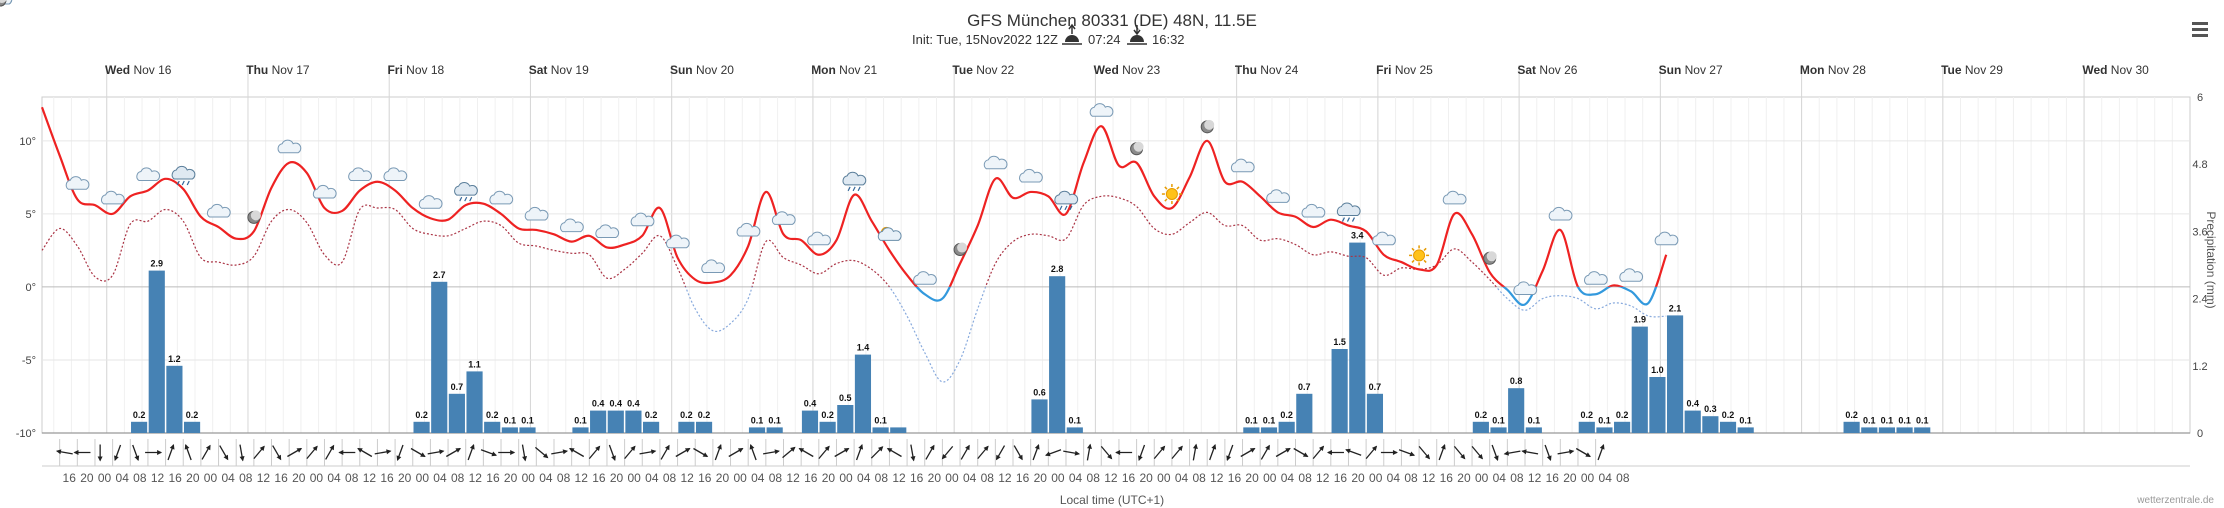 The image size is (2224, 508). Describe the element at coordinates (2199, 367) in the screenshot. I see `y-tick-right: 1.2` at that location.